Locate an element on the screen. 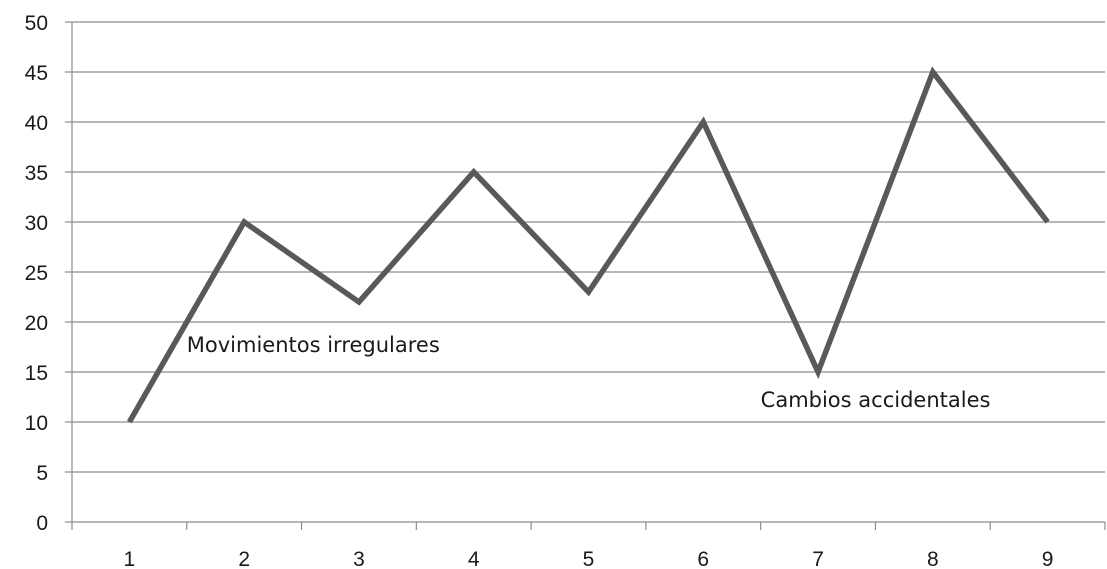 Image resolution: width=1107 pixels, height=569 pixels. y-tick-label: 10 is located at coordinates (36, 423).